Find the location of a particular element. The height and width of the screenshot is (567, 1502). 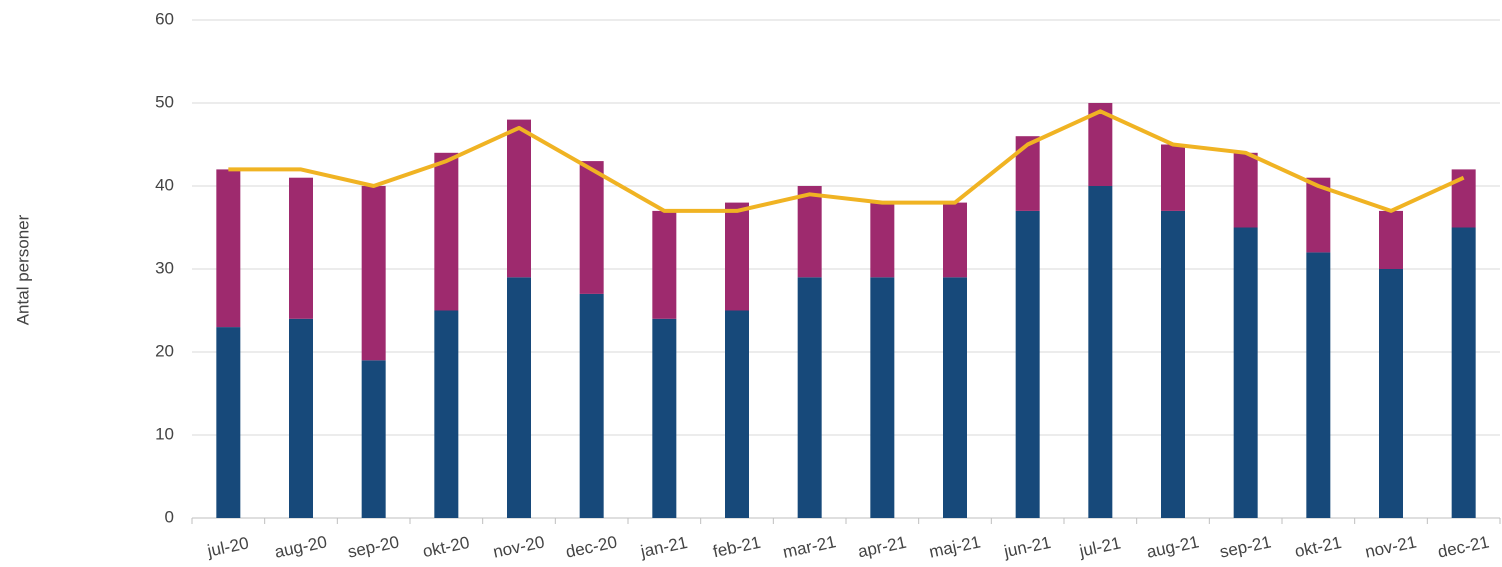

y-tick-label: 60 is located at coordinates (164, 18).